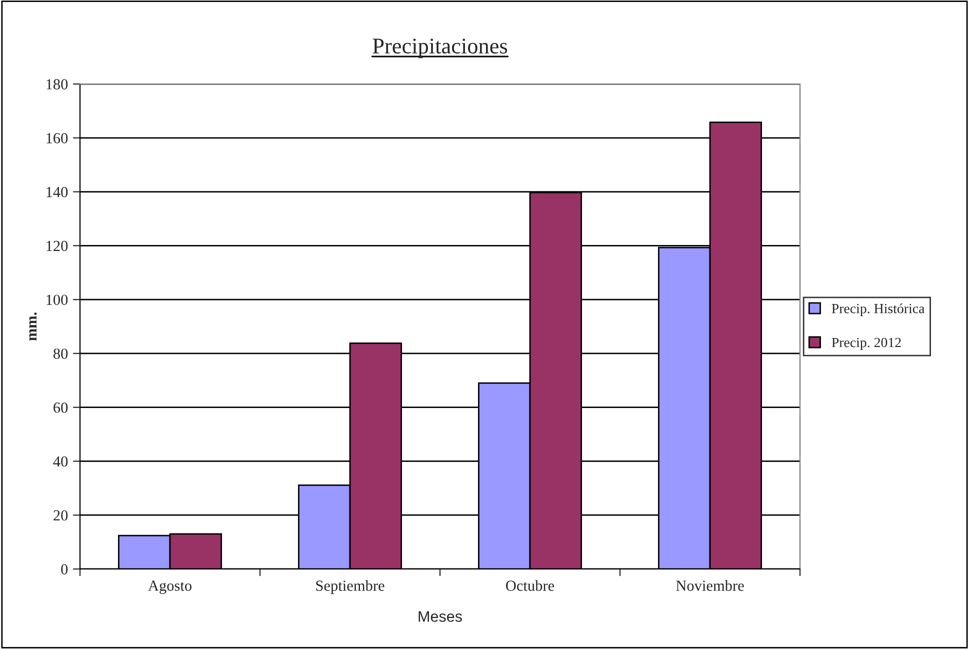 This screenshot has width=969, height=649. What do you see at coordinates (866, 344) in the screenshot?
I see `legend-label: Precip. 2012` at bounding box center [866, 344].